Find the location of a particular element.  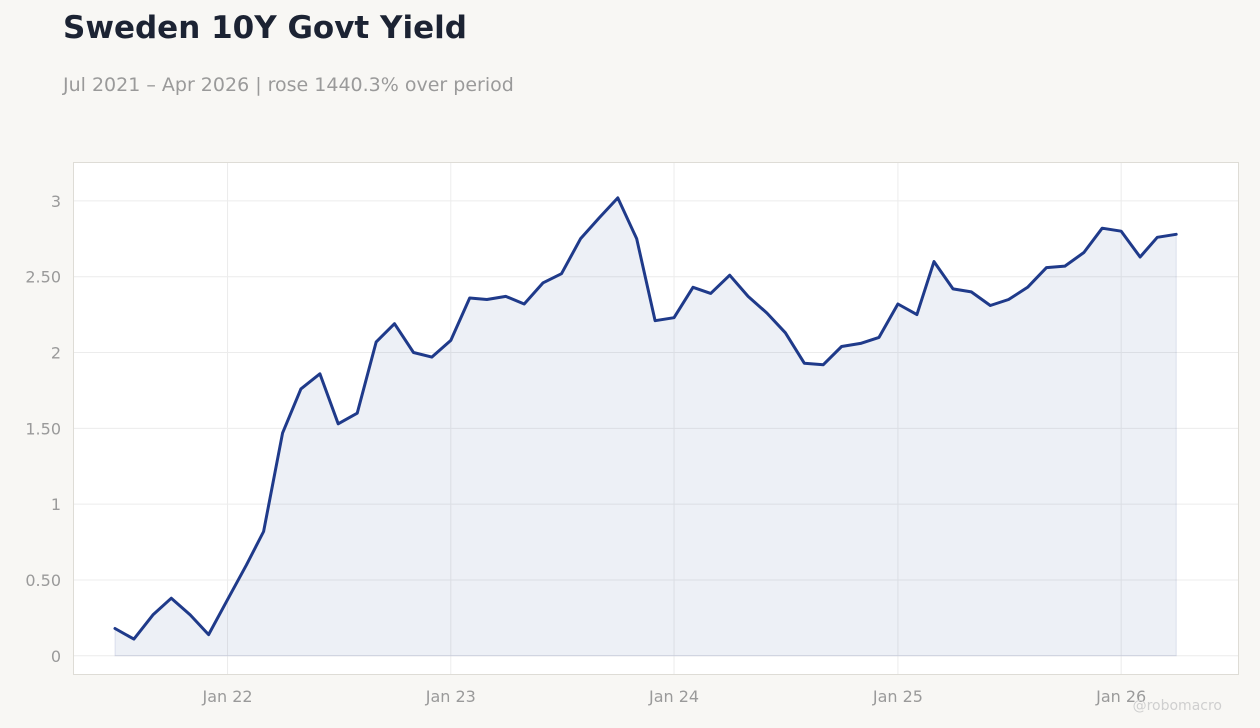

y-tick-label: 2 is located at coordinates (56, 353).